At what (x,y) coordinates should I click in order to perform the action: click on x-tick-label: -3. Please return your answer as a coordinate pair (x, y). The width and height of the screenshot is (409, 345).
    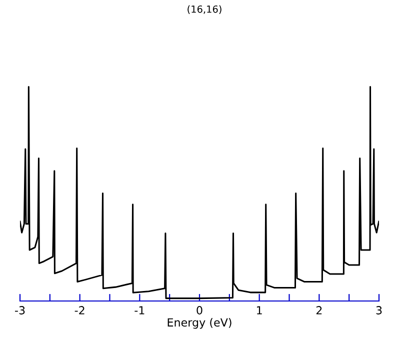
    Looking at the image, I should click on (20, 310).